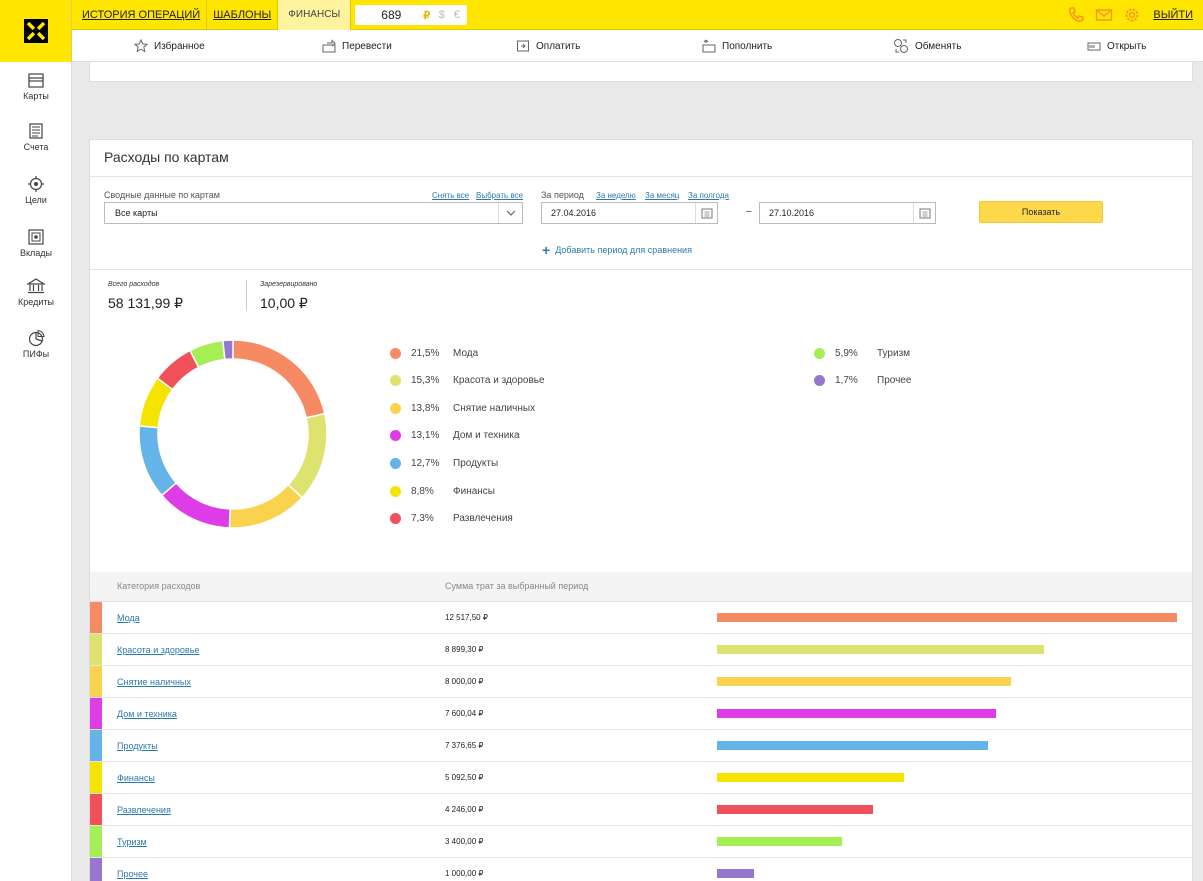  Describe the element at coordinates (128, 618) in the screenshot. I see `category-link: Мода` at that location.